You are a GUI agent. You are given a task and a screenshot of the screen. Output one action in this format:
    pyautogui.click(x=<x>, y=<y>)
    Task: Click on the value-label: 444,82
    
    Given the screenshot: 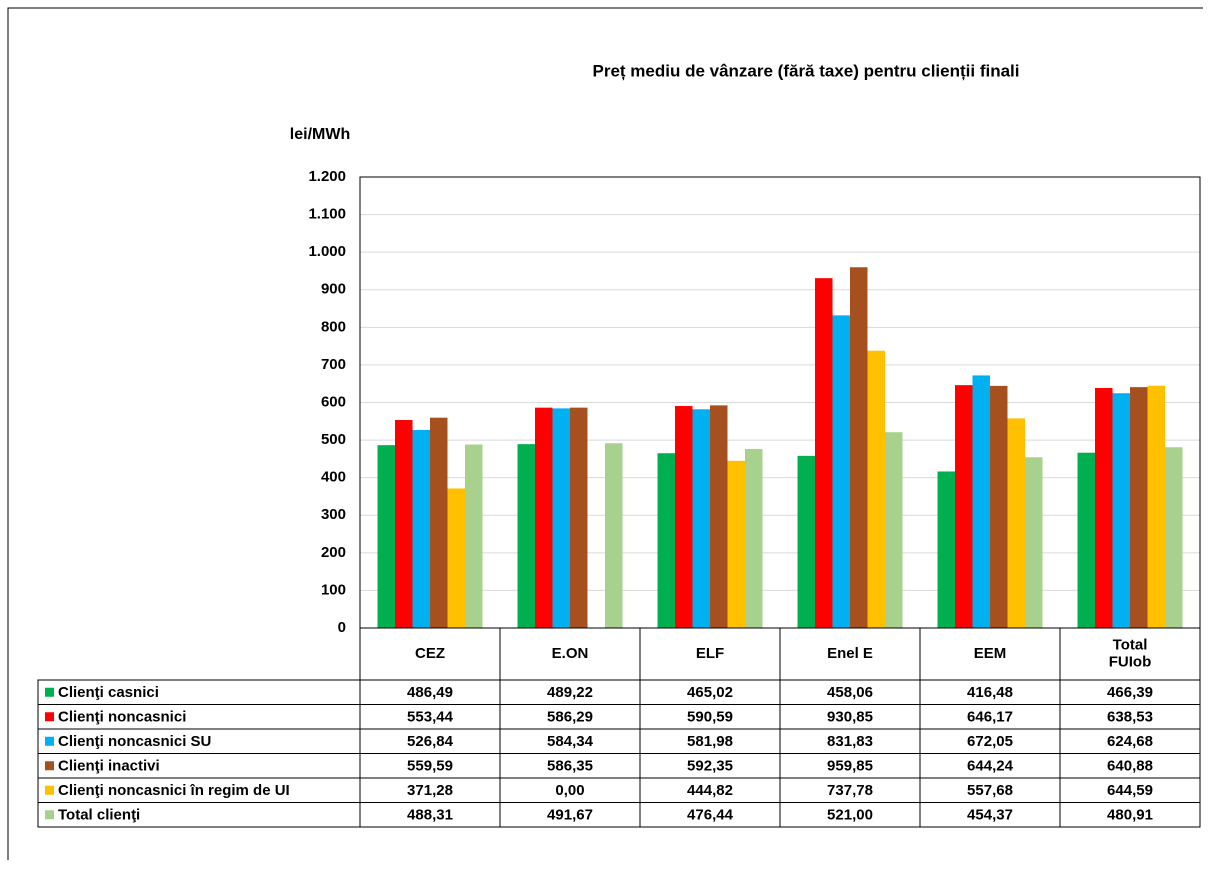 What is the action you would take?
    pyautogui.click(x=710, y=790)
    